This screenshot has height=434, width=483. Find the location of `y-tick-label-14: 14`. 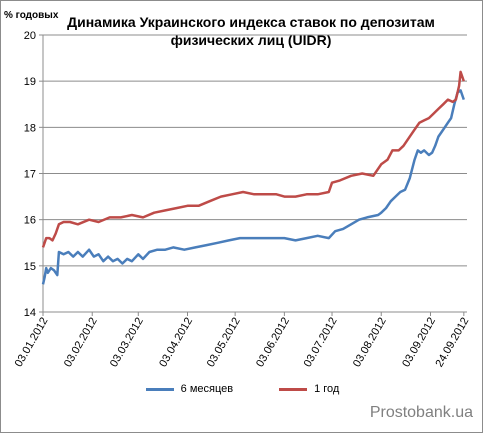

y-tick-label-14: 14 is located at coordinates (30, 313).